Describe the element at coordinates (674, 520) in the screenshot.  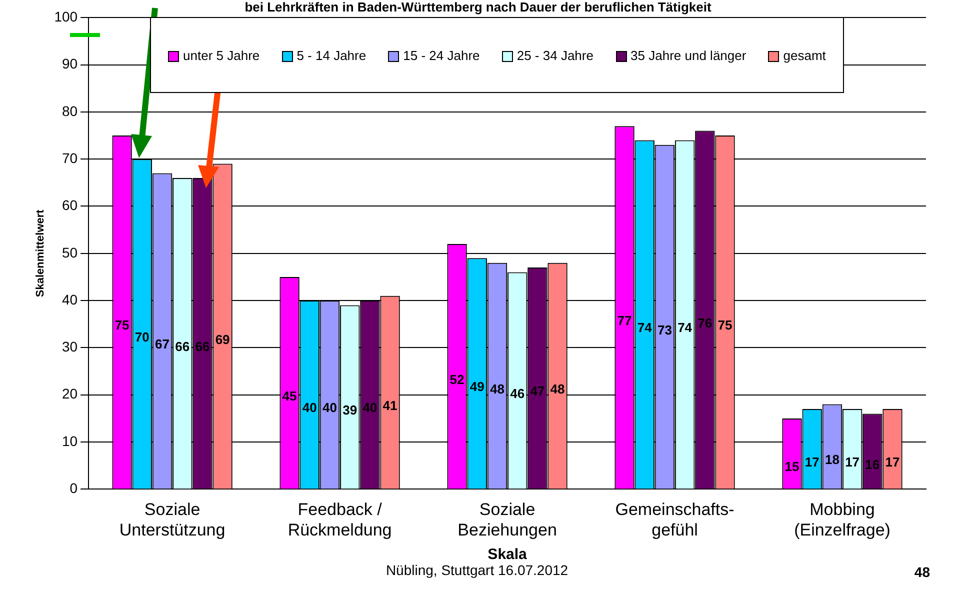
I see `x-tick-label: Gemeinschafts-gefühl` at that location.